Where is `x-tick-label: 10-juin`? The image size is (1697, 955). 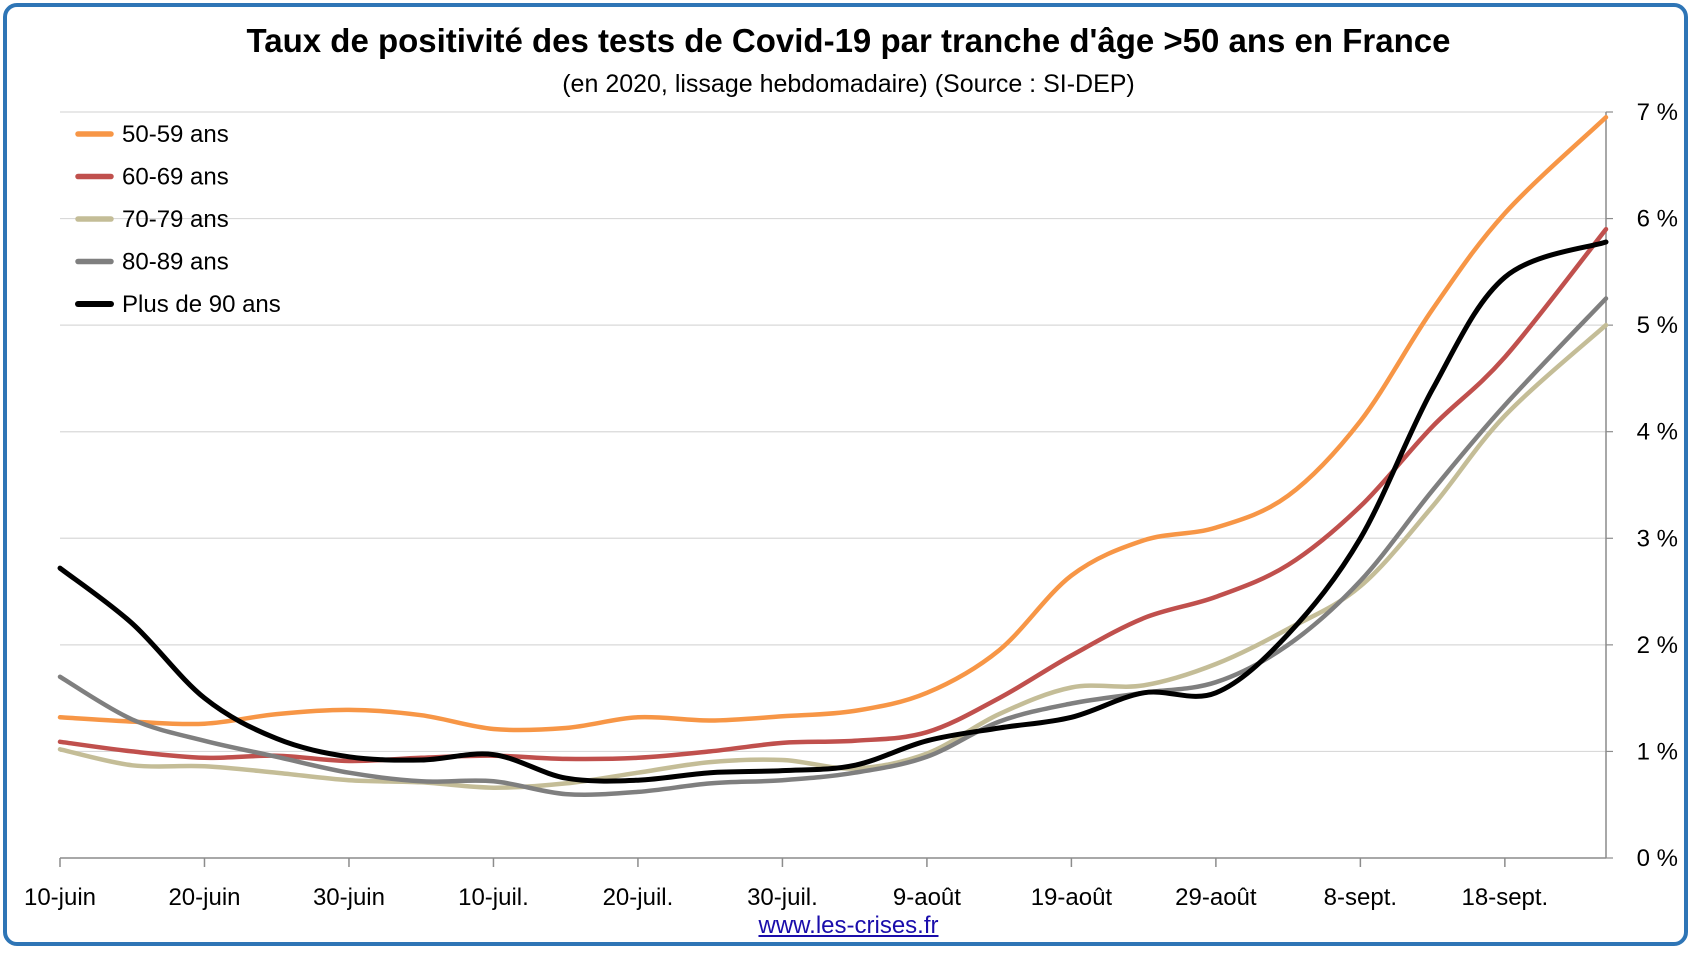 x-tick-label: 10-juin is located at coordinates (60, 897).